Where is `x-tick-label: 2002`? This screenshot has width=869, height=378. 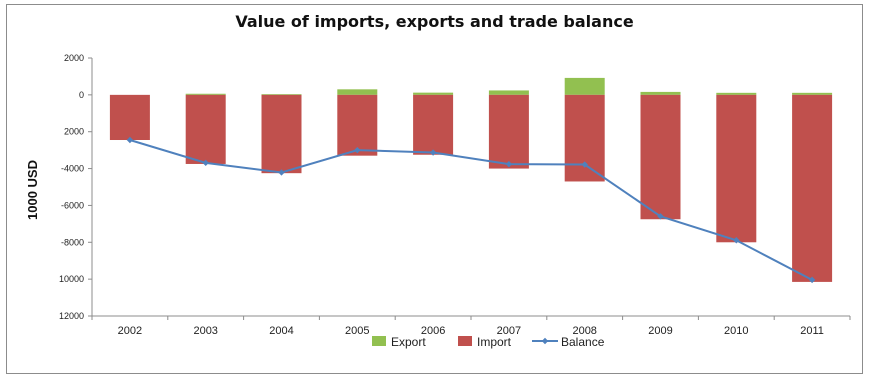
x-tick-label: 2002 is located at coordinates (130, 331).